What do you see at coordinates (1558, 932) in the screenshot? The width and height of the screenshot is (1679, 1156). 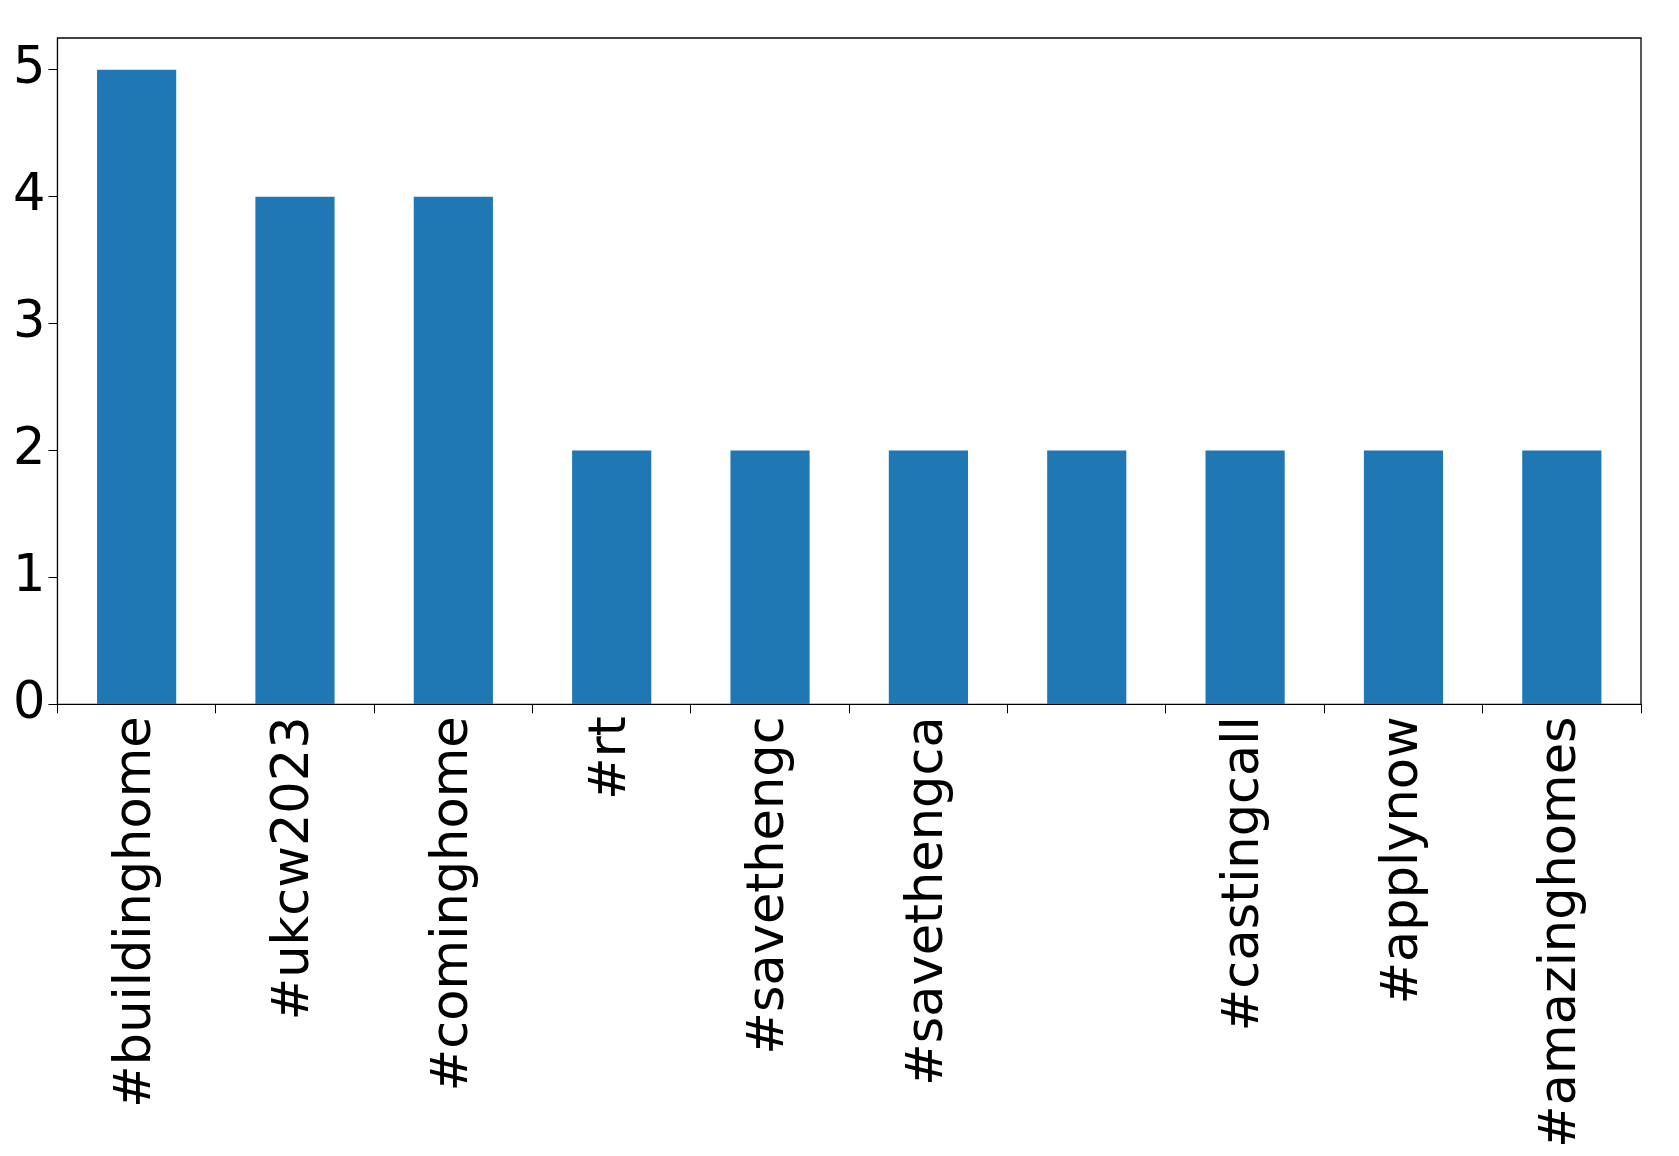 I see `x-tick-label: #amazinghomes` at bounding box center [1558, 932].